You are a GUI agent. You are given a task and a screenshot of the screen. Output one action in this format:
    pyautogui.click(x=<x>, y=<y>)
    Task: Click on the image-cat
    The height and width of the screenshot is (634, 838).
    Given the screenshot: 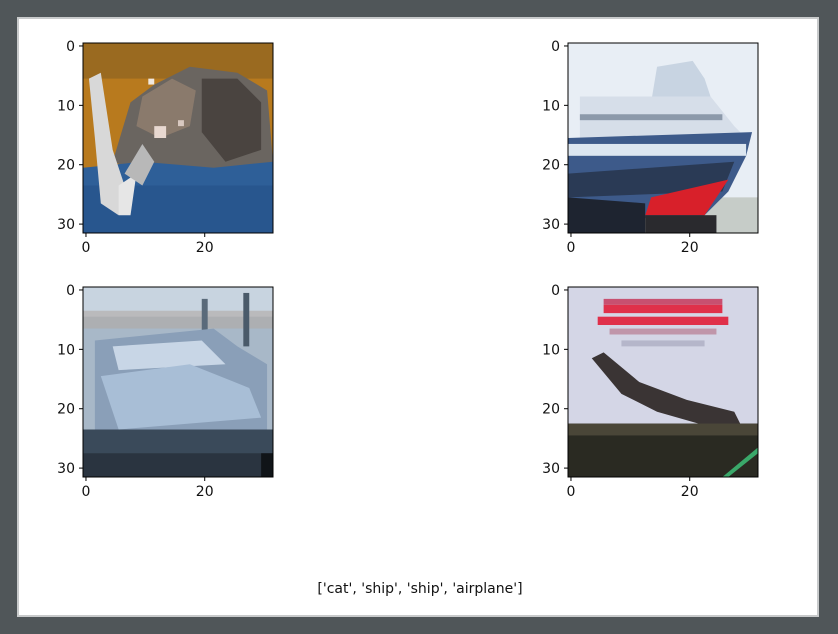 What is the action you would take?
    pyautogui.click(x=178, y=138)
    